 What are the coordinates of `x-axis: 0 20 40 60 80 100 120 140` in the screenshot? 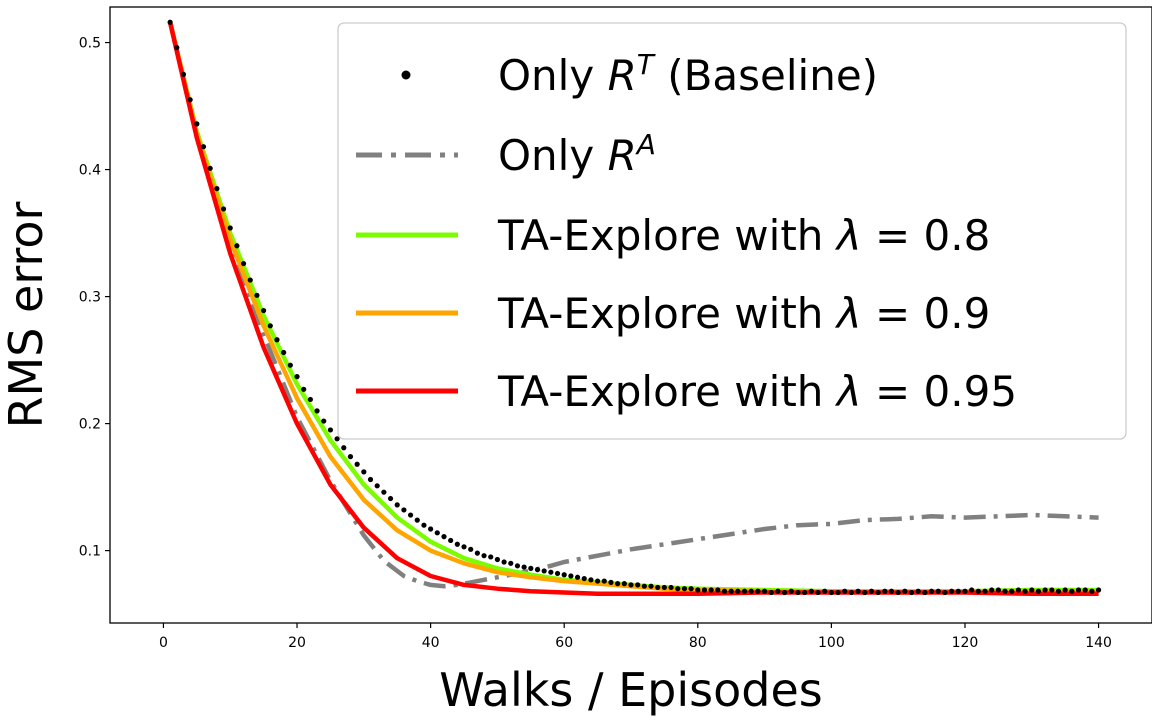 It's located at (635, 637).